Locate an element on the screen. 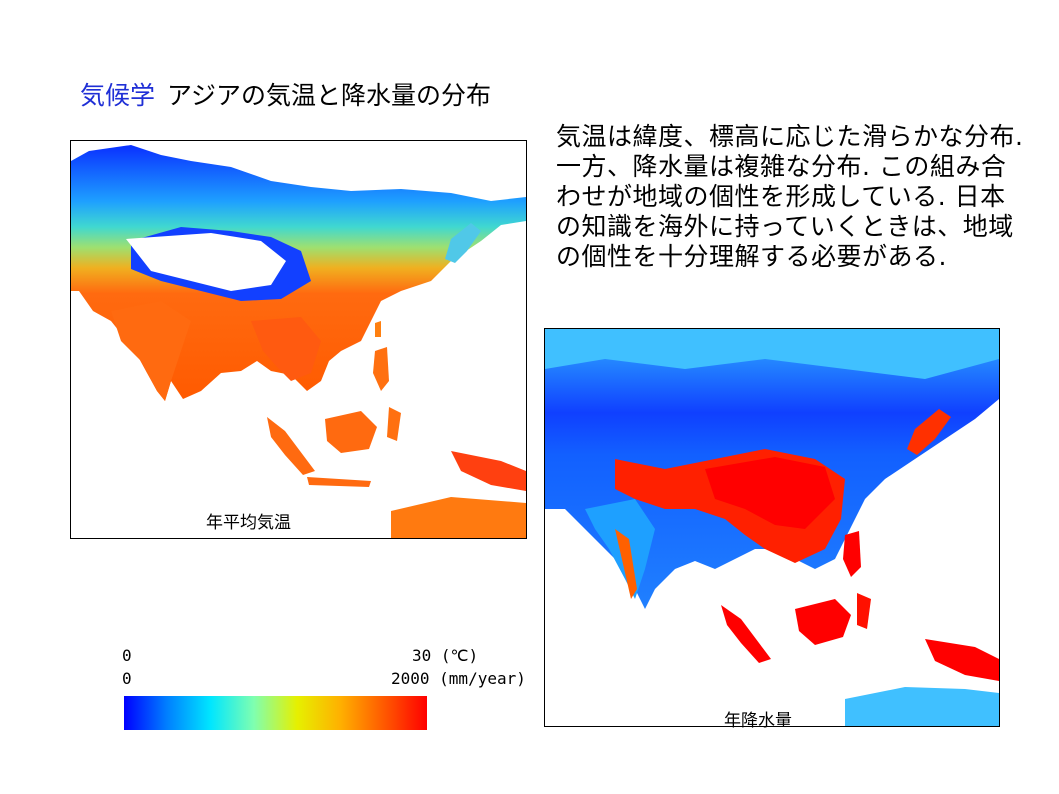  scale-temp-min: 0 is located at coordinates (127, 655).